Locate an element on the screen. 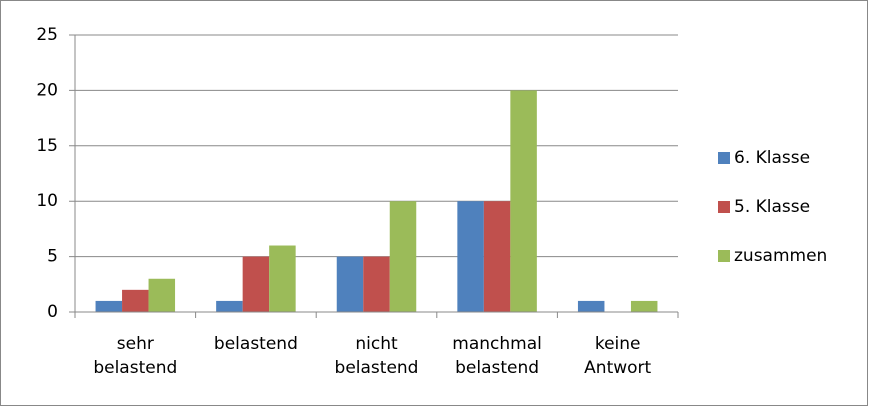 Image resolution: width=869 pixels, height=407 pixels. y-tick-label: 25 is located at coordinates (47, 35).